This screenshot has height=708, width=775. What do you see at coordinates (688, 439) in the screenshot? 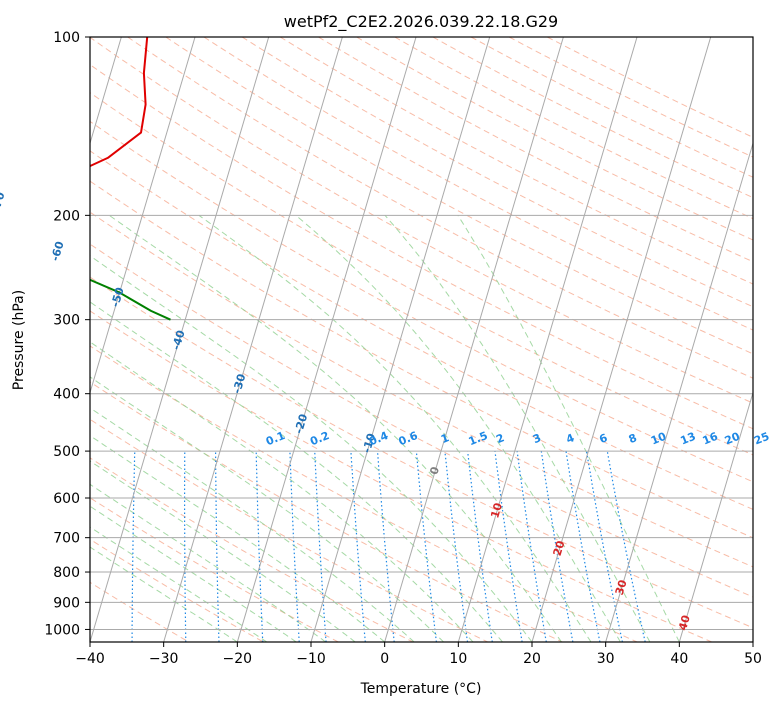
I see `mixing-ratio-label: 13` at bounding box center [688, 439].